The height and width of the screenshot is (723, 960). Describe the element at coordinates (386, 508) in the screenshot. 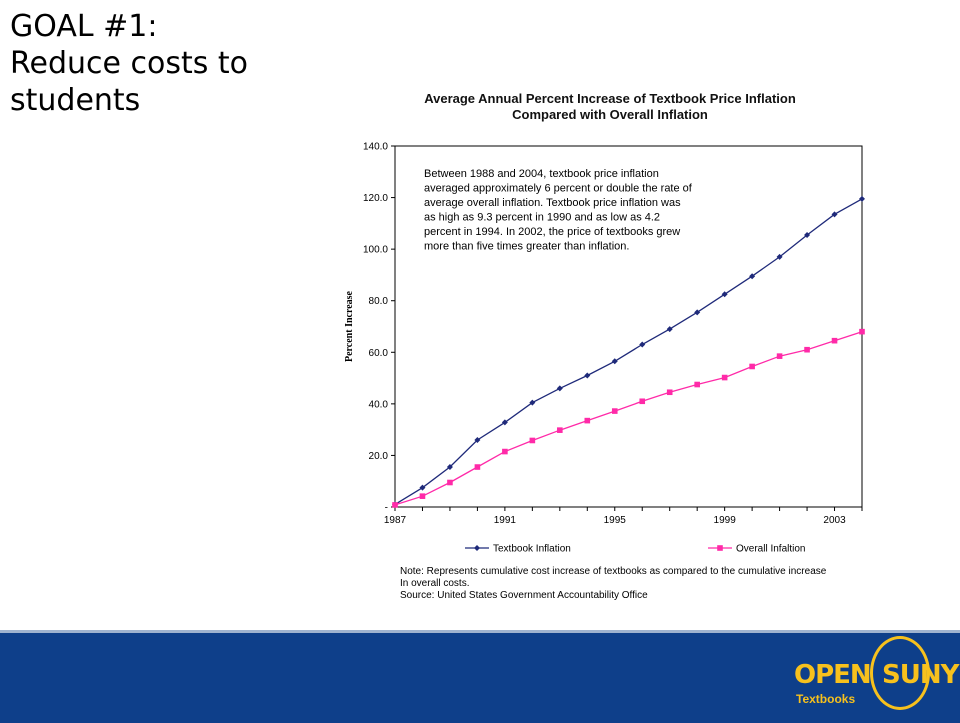

I see `y-tick-label: -` at that location.